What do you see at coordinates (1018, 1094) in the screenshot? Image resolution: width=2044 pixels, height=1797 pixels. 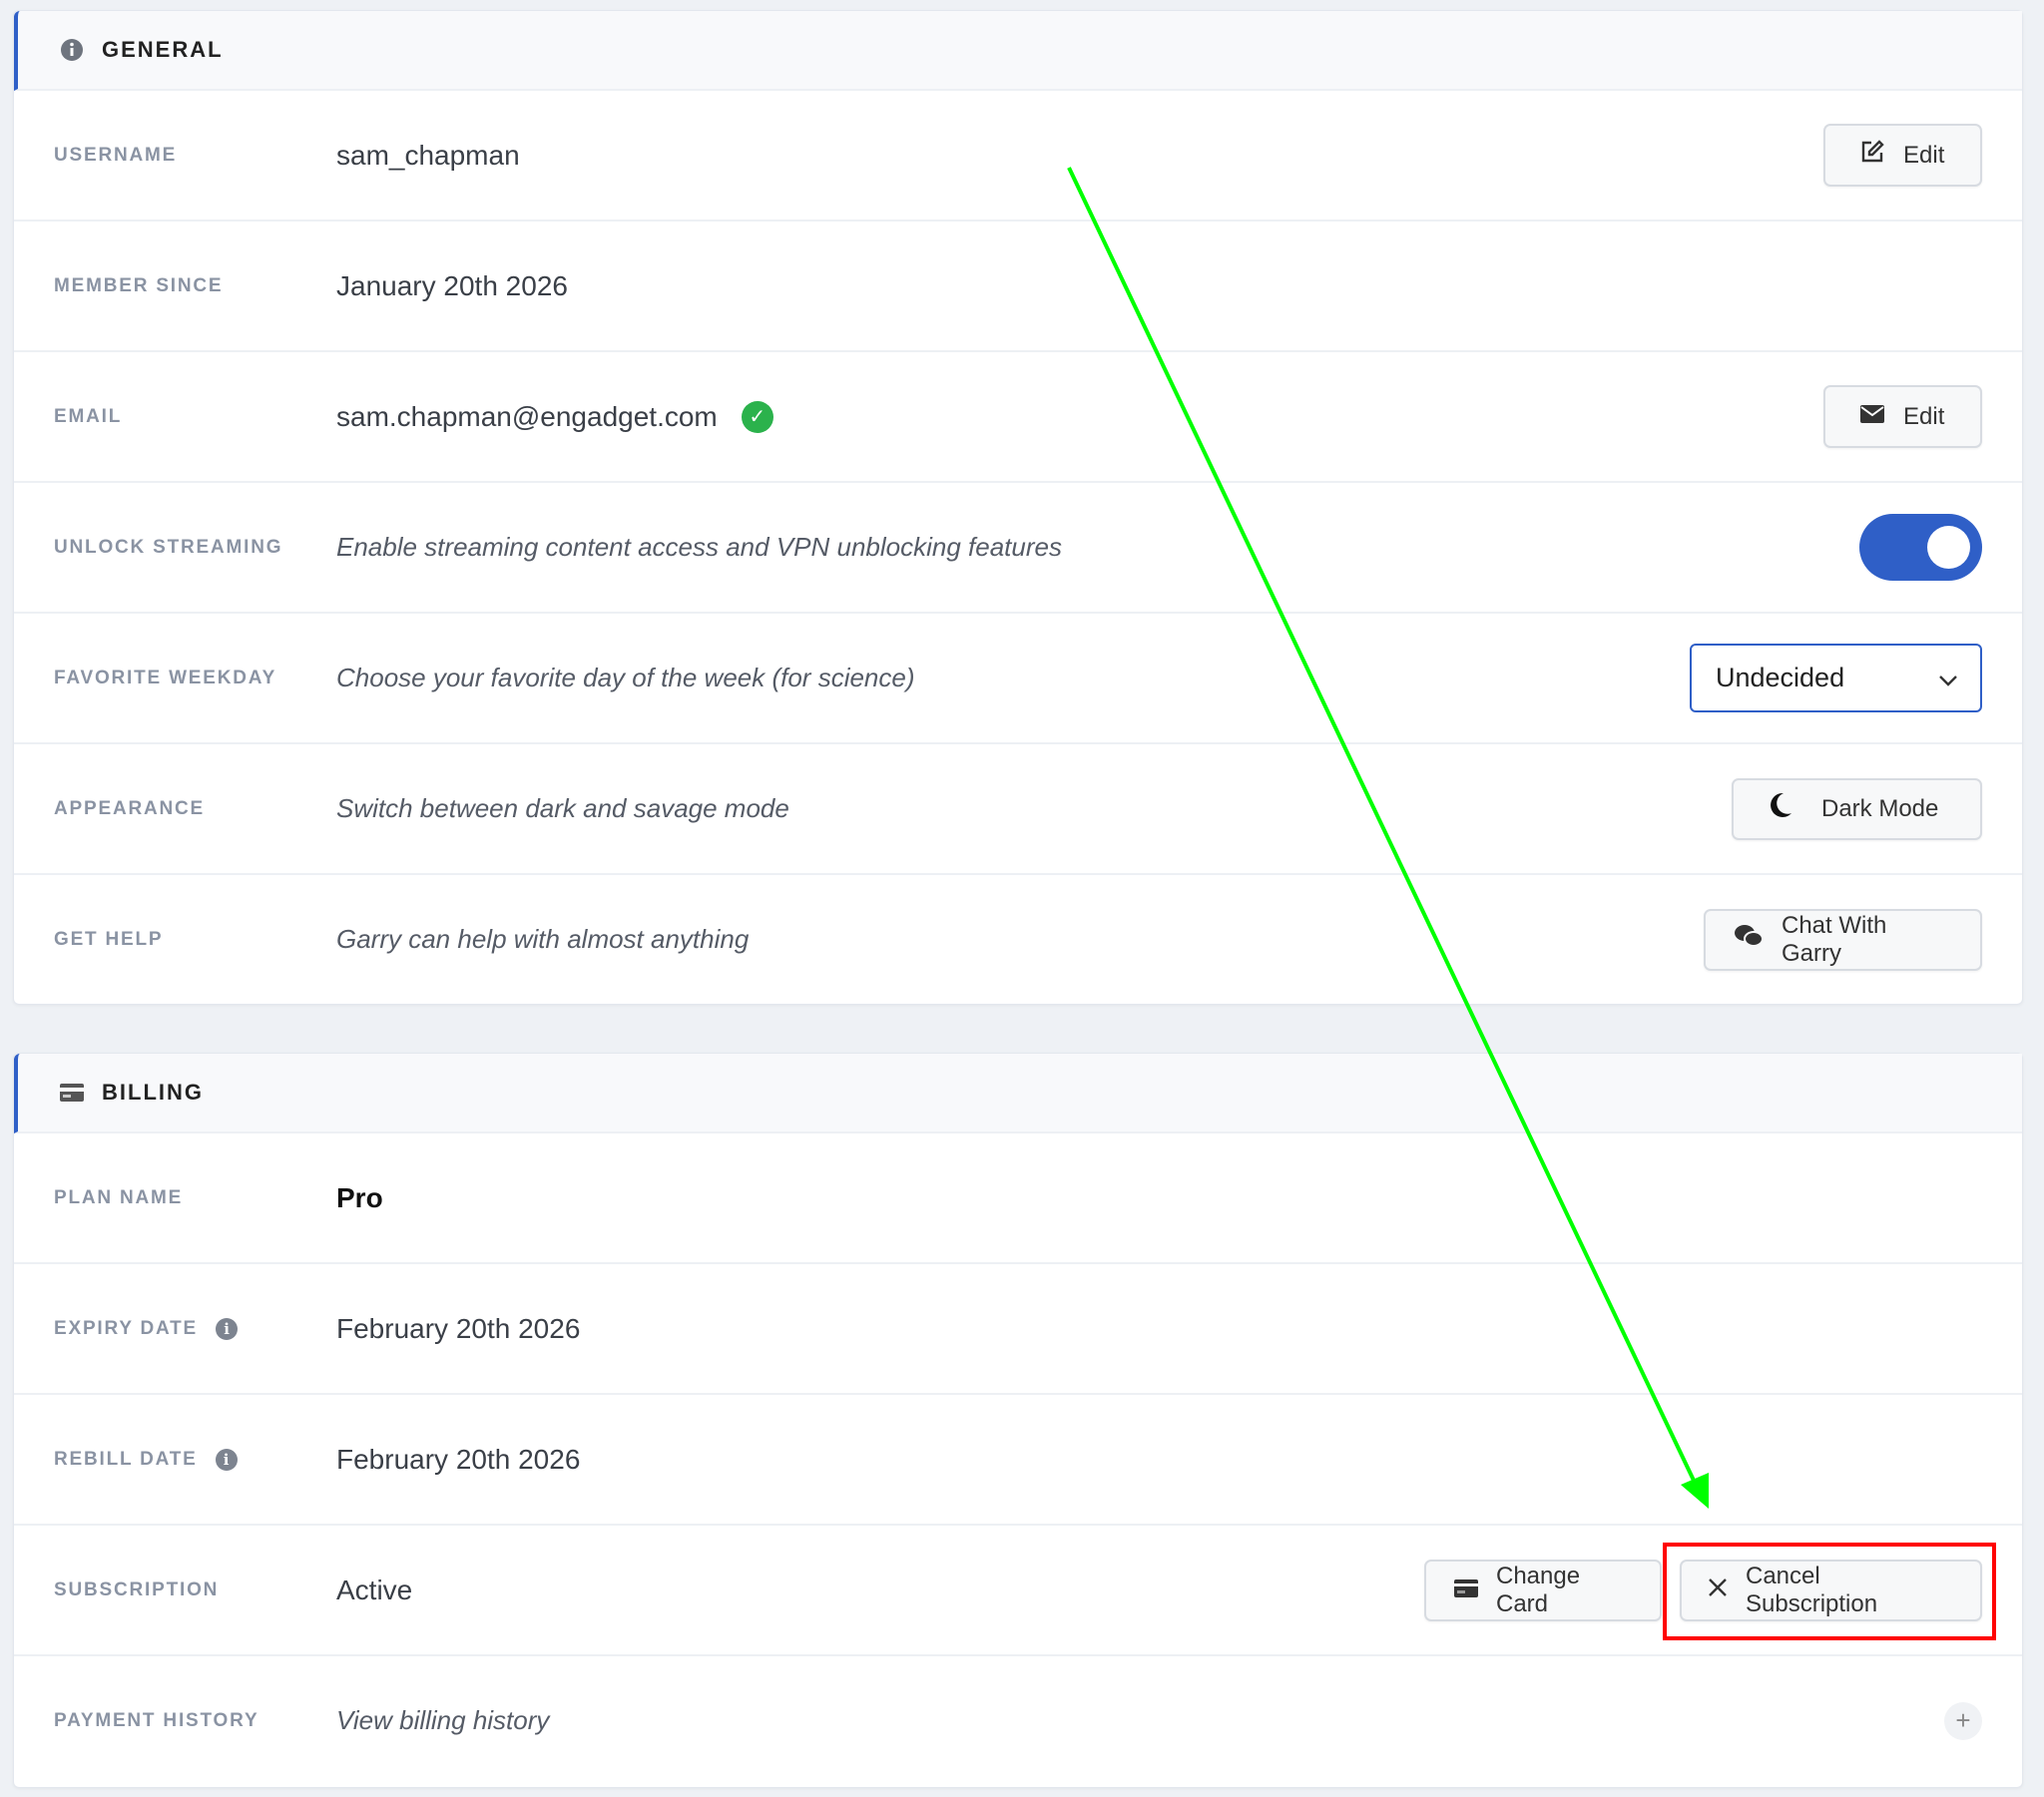 I see `billing-header: BILLING` at bounding box center [1018, 1094].